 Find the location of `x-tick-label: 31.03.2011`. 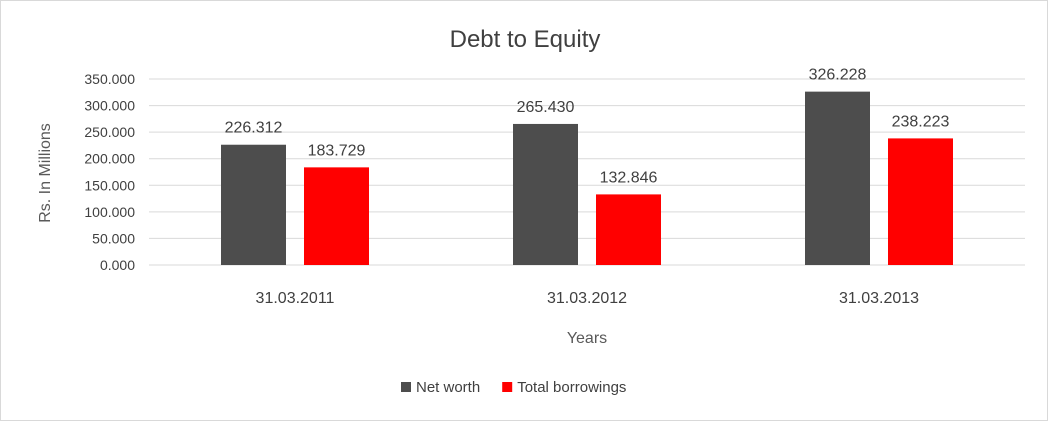

x-tick-label: 31.03.2011 is located at coordinates (295, 298).